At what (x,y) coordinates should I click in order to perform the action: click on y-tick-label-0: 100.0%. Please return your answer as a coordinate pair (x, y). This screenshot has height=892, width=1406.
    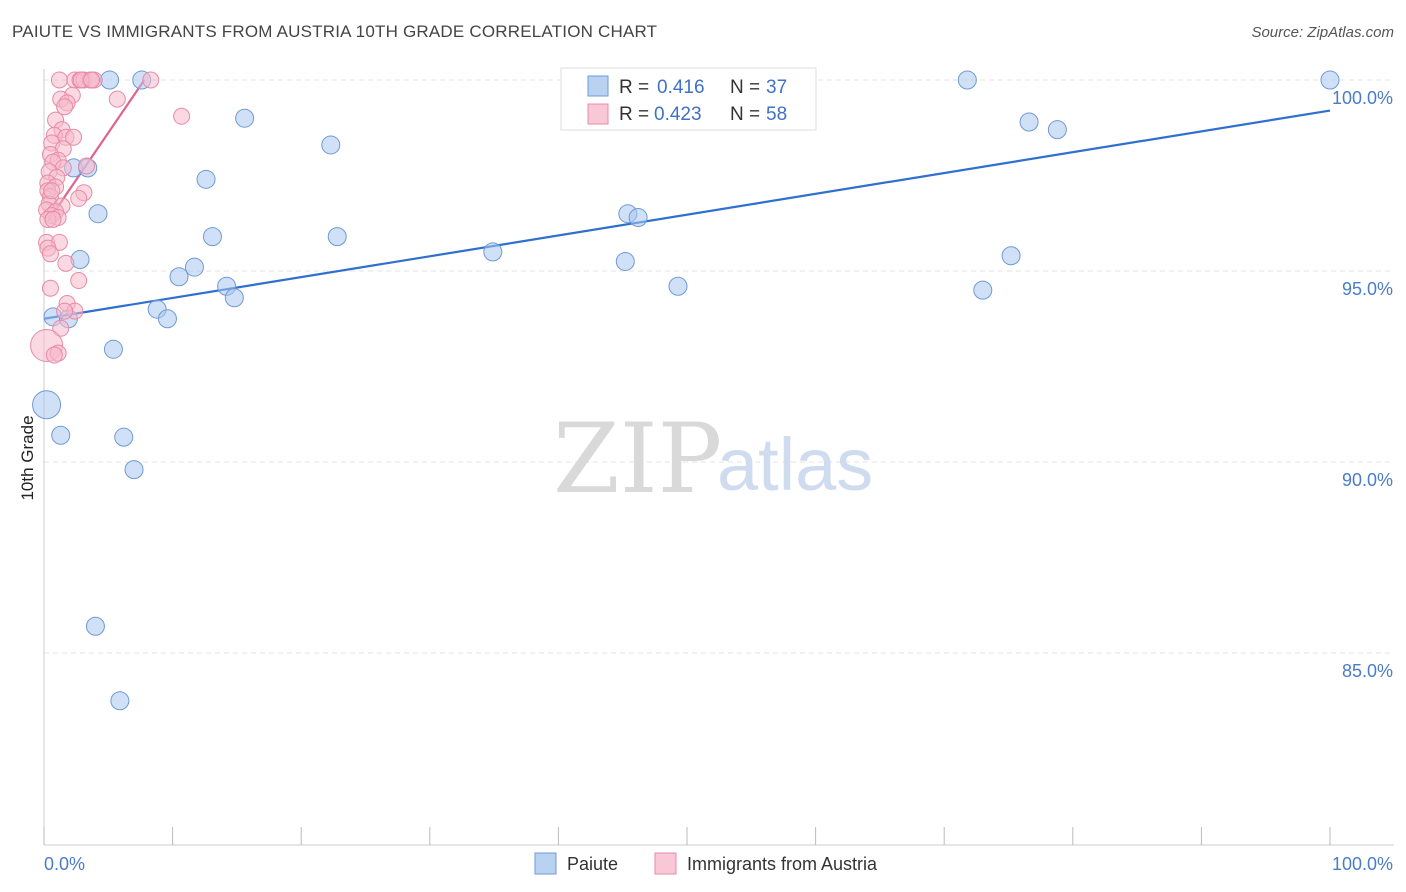
    Looking at the image, I should click on (1362, 98).